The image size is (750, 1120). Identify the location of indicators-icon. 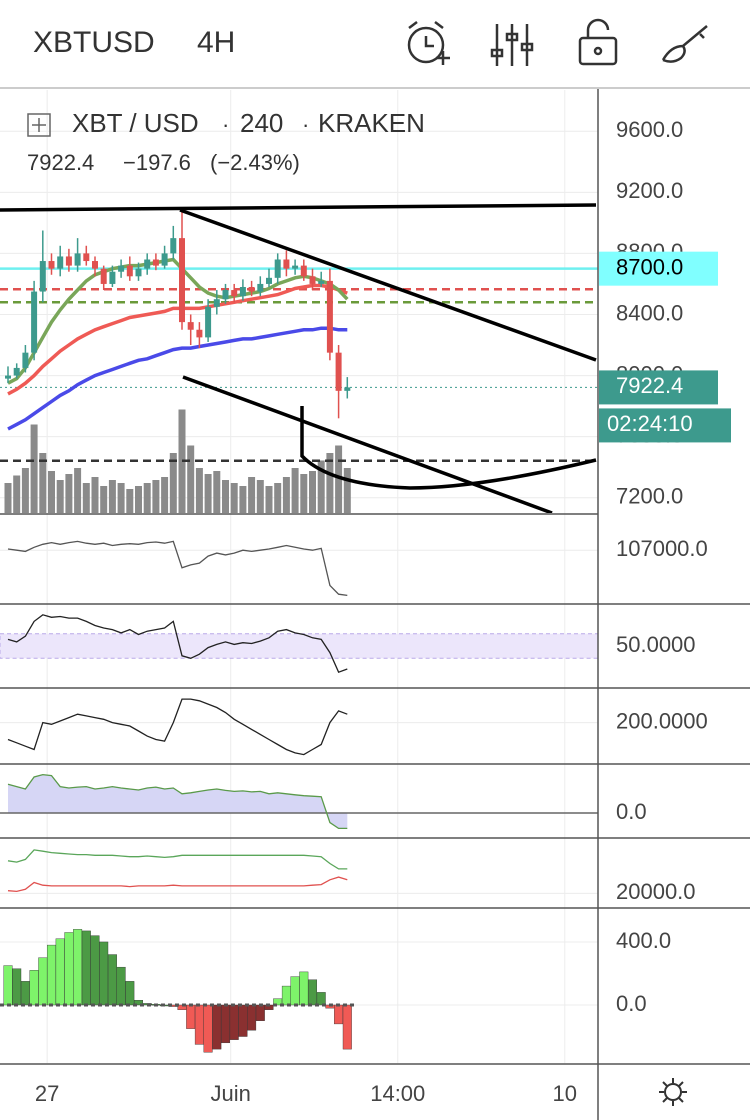
(512, 45).